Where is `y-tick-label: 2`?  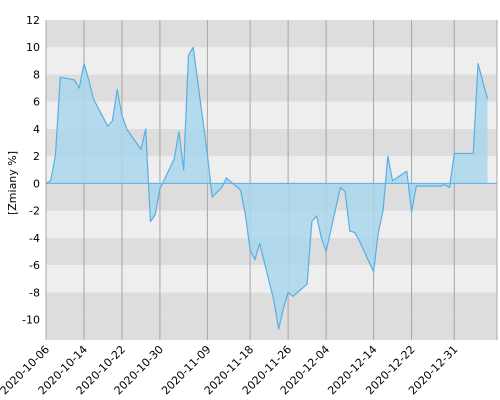
y-tick-label: 2 is located at coordinates (36, 156).